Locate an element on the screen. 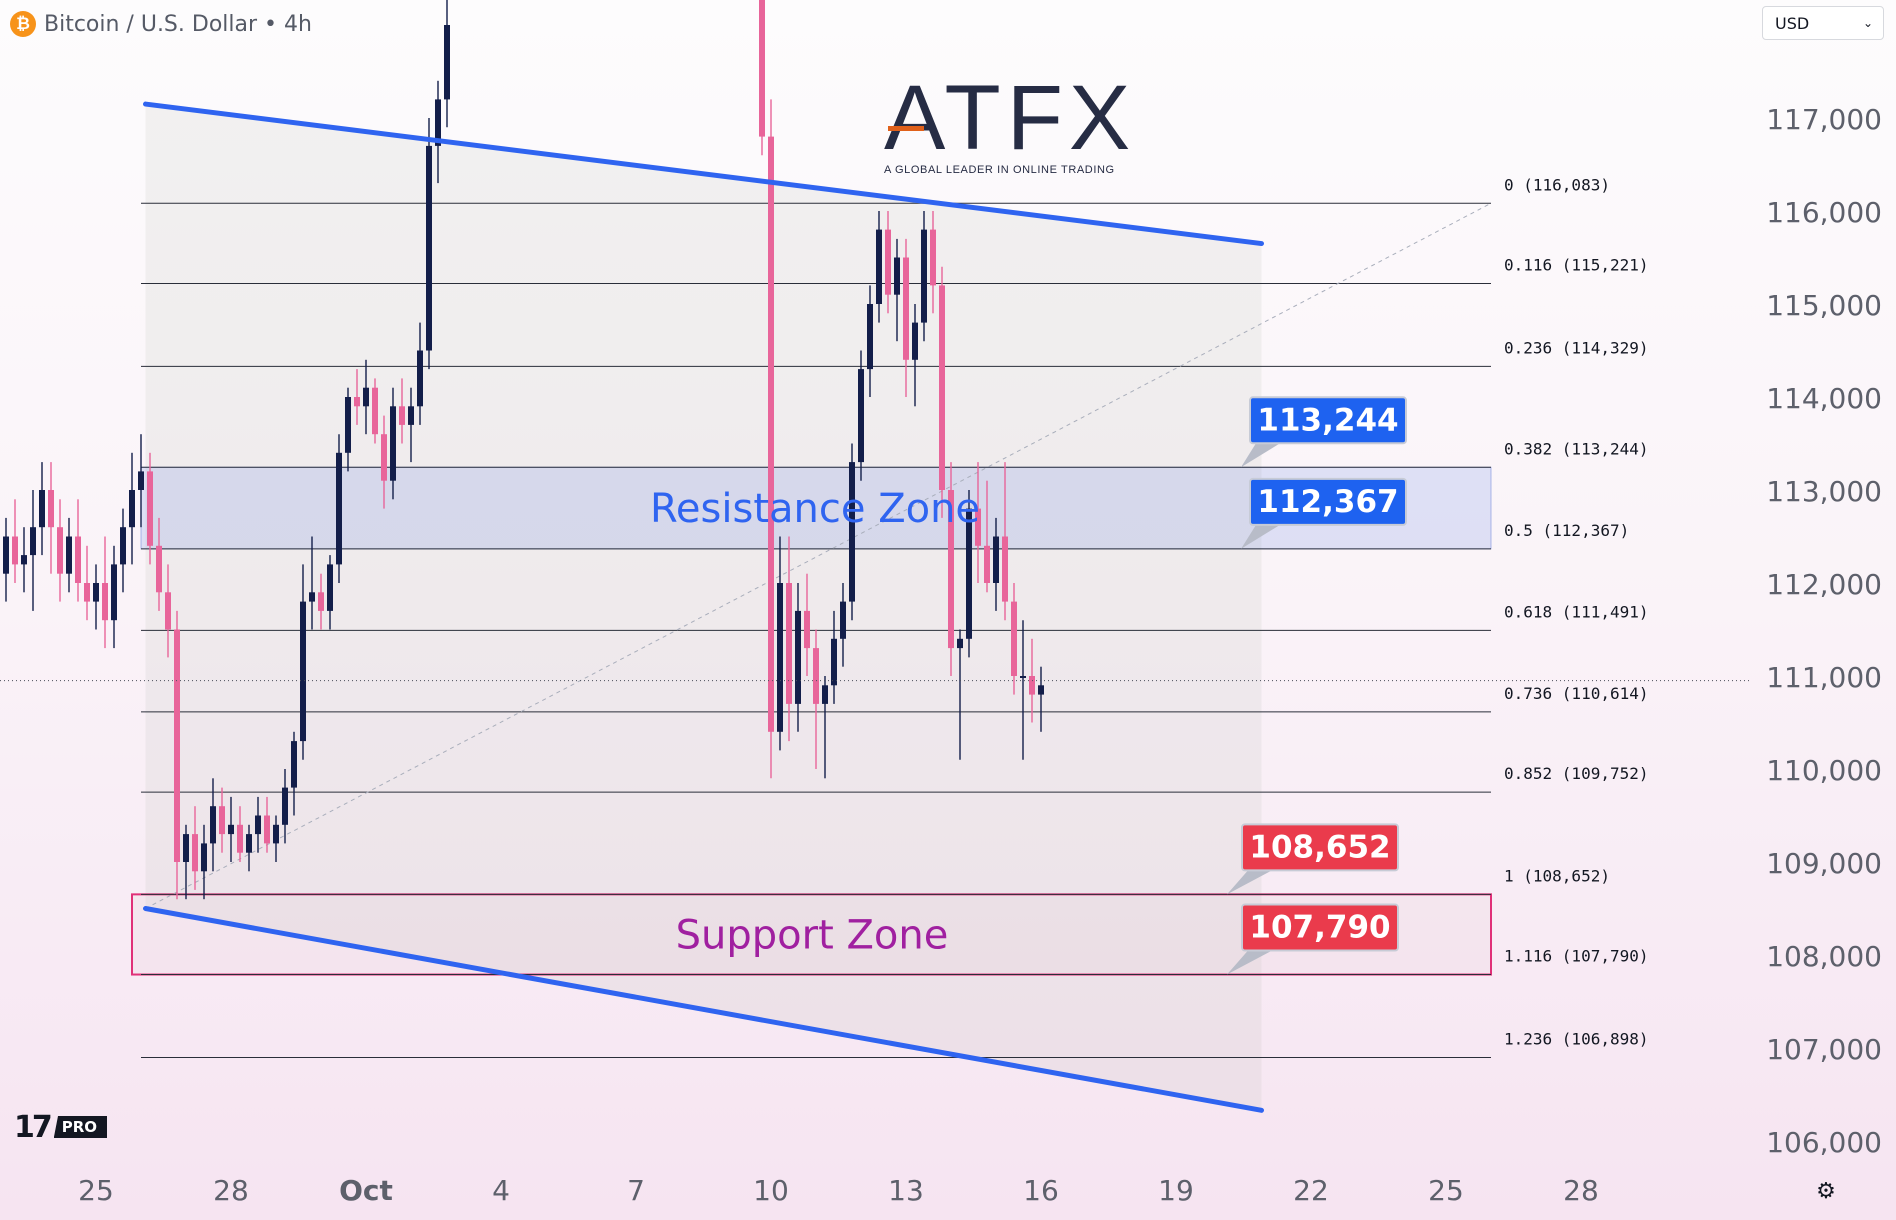 This screenshot has width=1896, height=1220. x-tick-label: Oct is located at coordinates (366, 1190).